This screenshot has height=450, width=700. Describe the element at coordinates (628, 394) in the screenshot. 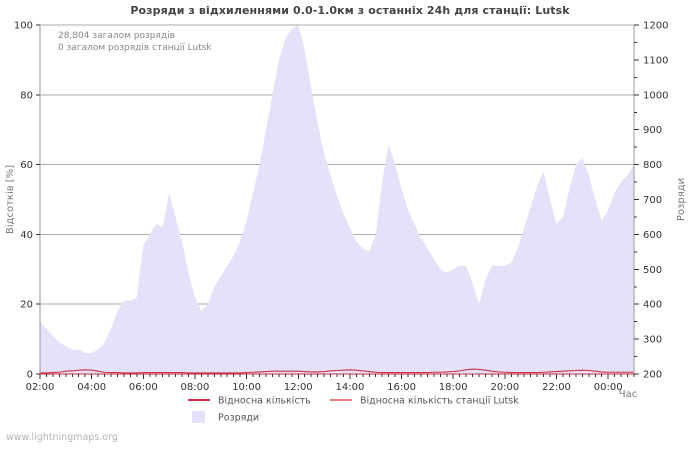

I see `axis-x-title: Час` at that location.